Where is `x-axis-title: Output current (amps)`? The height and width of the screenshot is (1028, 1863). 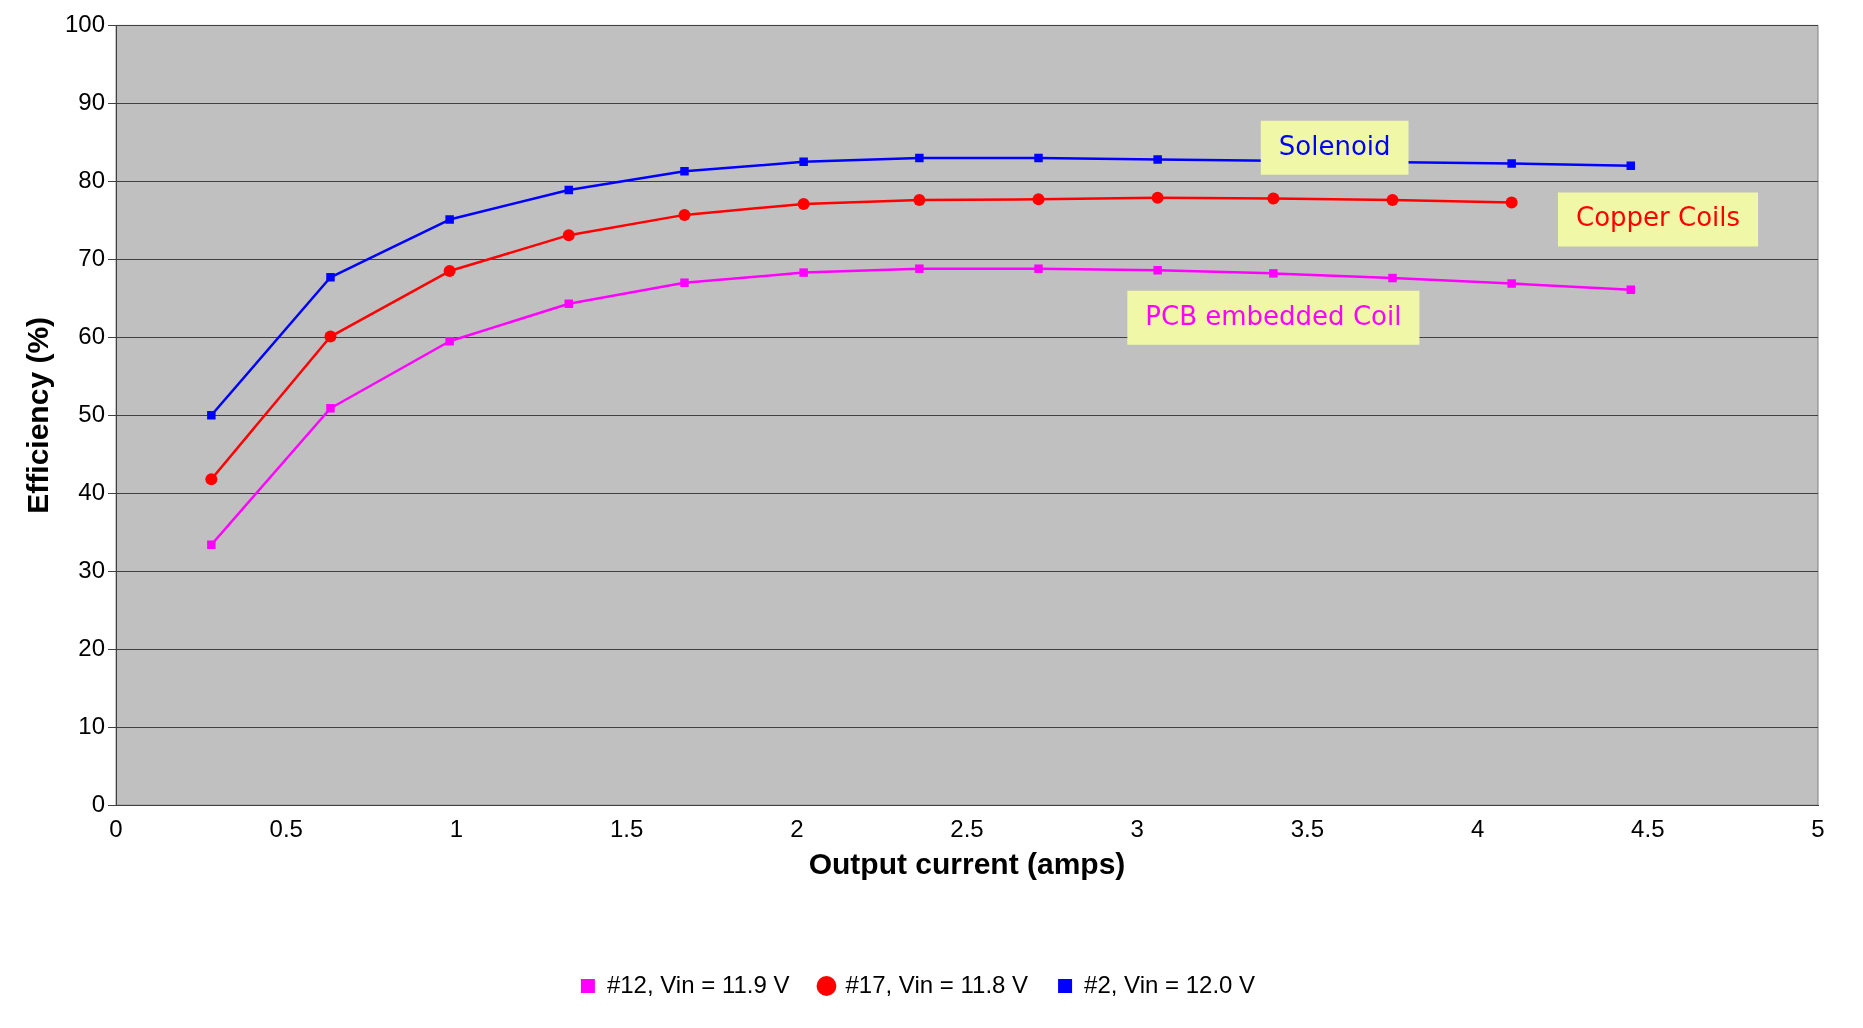 x-axis-title: Output current (amps) is located at coordinates (967, 864).